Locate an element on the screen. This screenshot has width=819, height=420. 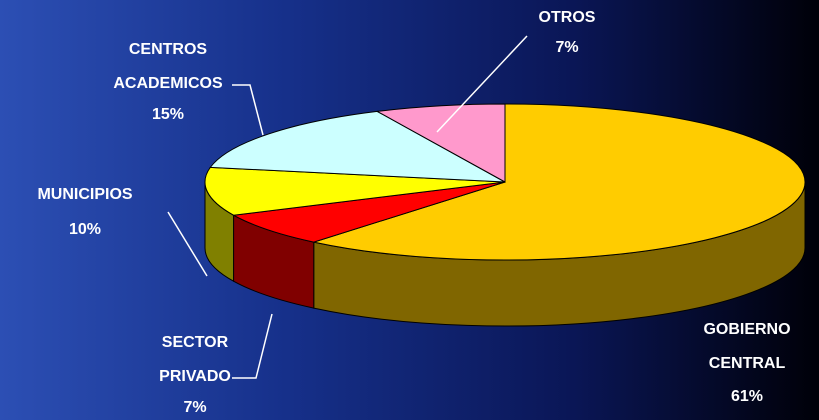
slice-label: MUNICIPIOS is located at coordinates (85, 194).